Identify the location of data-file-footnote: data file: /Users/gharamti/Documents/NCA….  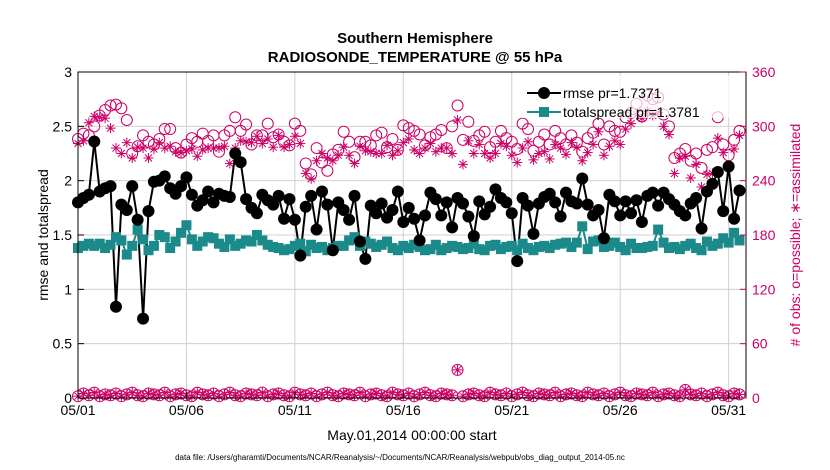
(400, 457).